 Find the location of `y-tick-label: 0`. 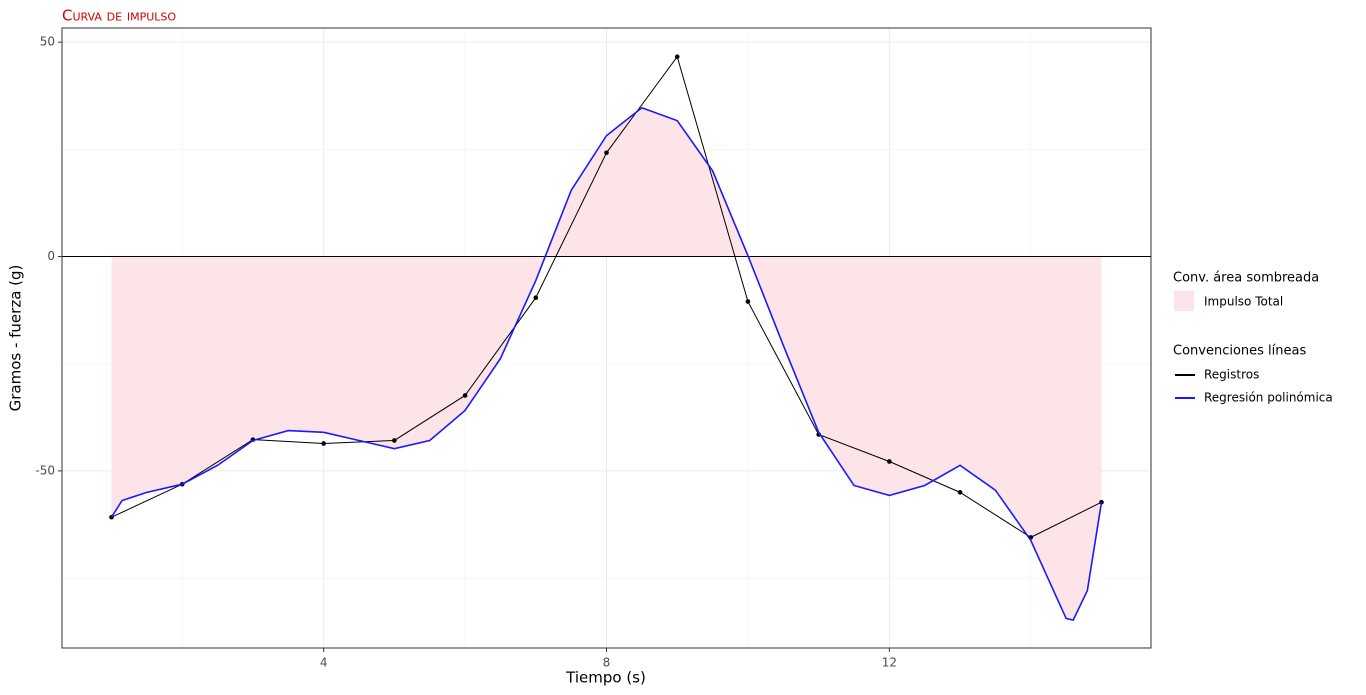

y-tick-label: 0 is located at coordinates (51, 256).